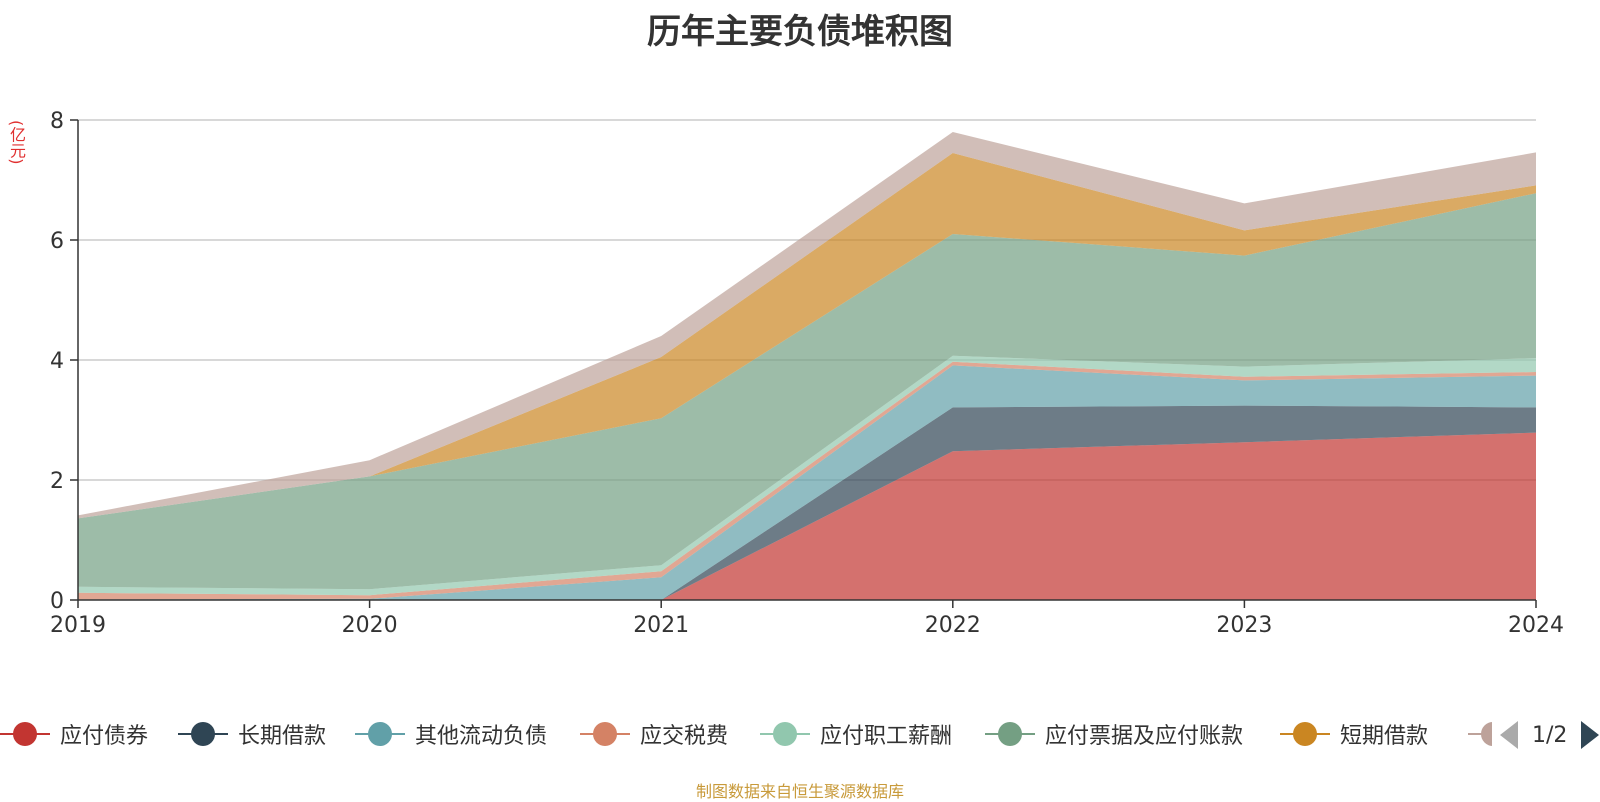 Image resolution: width=1600 pixels, height=802 pixels. What do you see at coordinates (1144, 736) in the screenshot?
I see `legend-label: 应付票据及应付账款` at bounding box center [1144, 736].